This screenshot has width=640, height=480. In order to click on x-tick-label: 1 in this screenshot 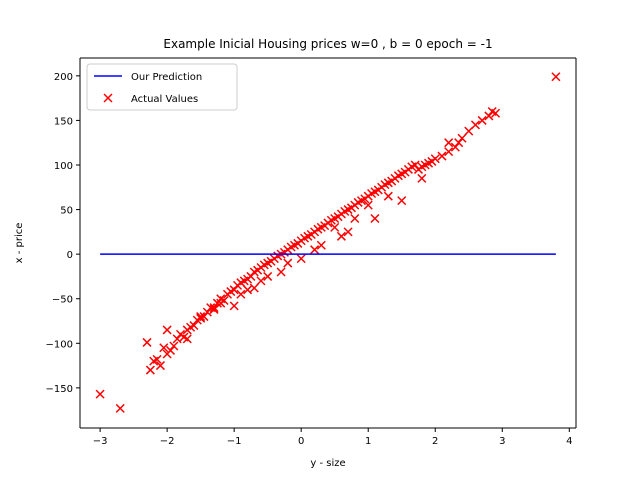, I will do `click(368, 441)`.